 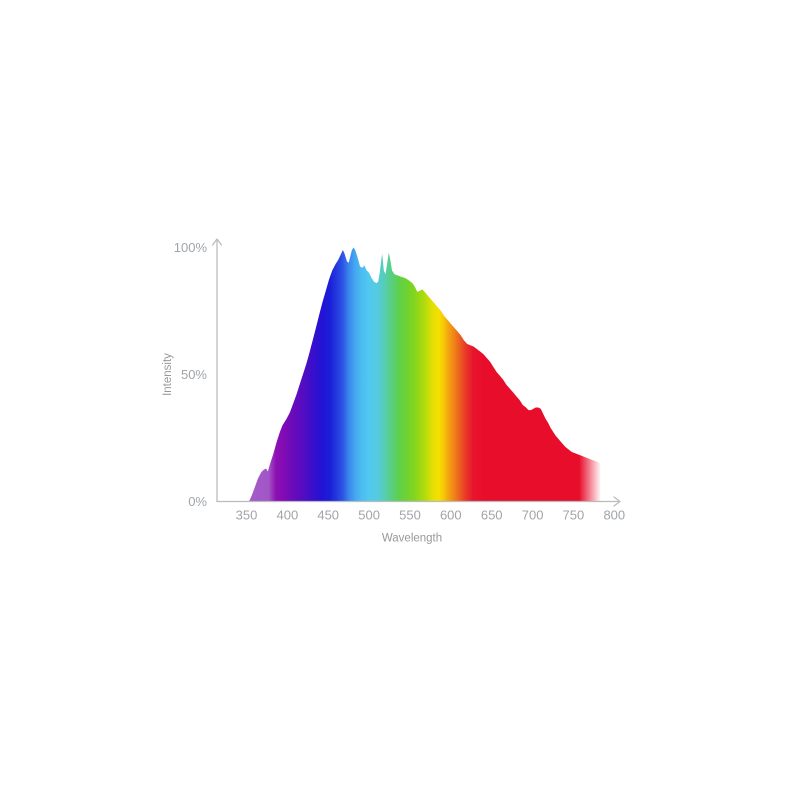 I want to click on x-tick-labels: 350 400 450 500 550 600 650 700 750 800, so click(x=431, y=515).